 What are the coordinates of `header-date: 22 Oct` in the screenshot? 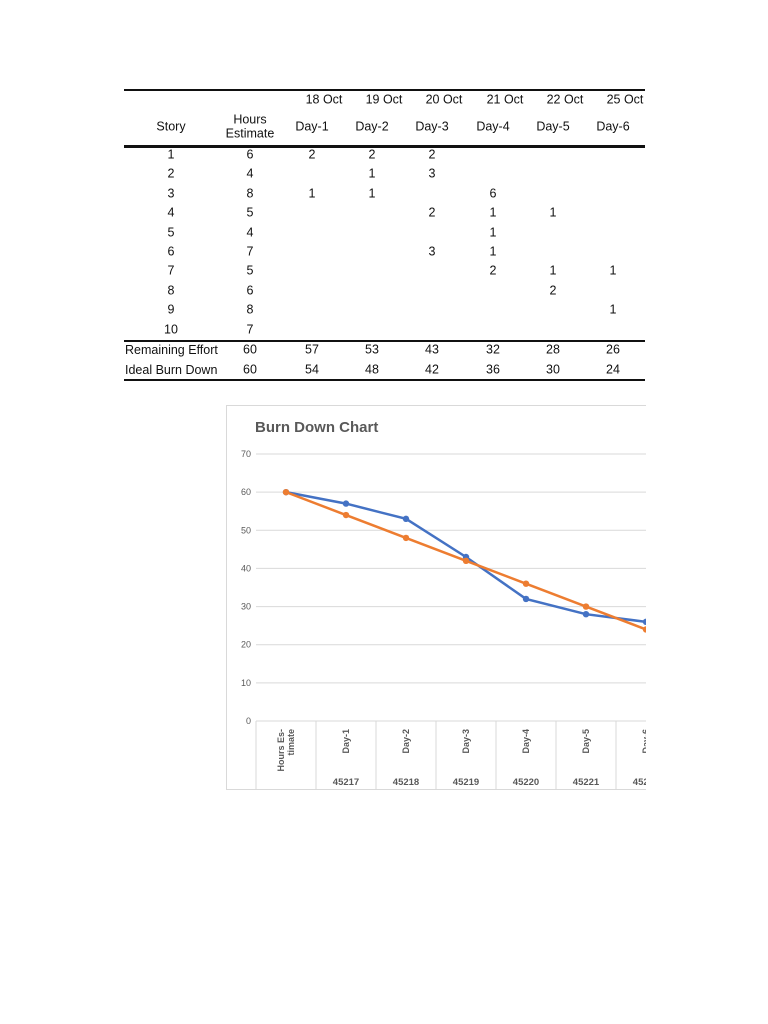 It's located at (565, 99).